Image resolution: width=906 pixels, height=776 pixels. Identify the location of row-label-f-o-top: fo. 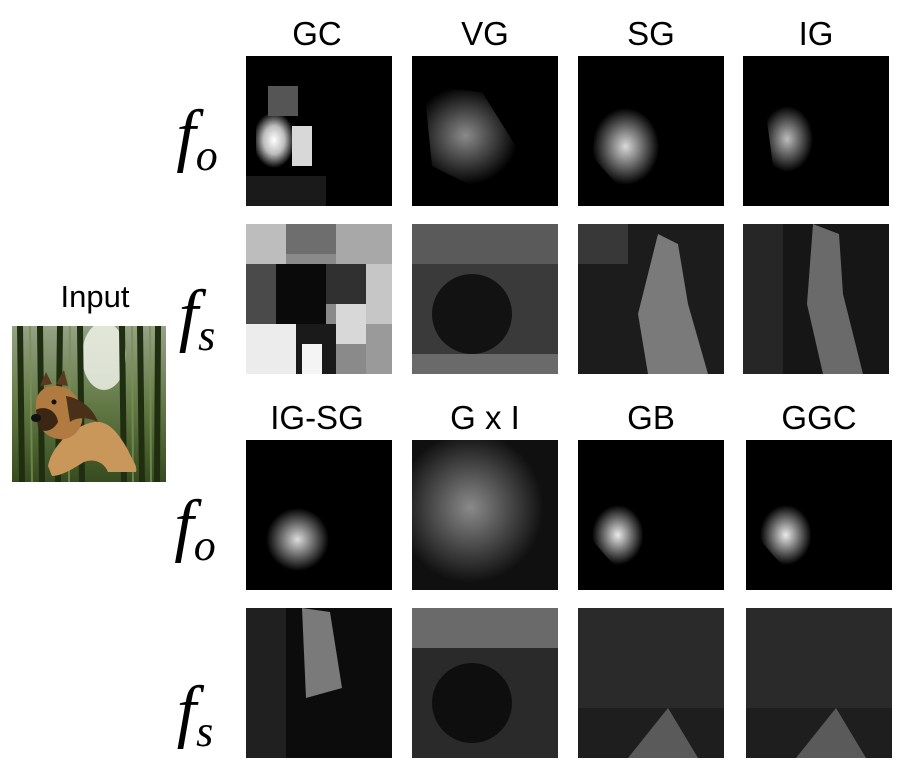
(197, 138).